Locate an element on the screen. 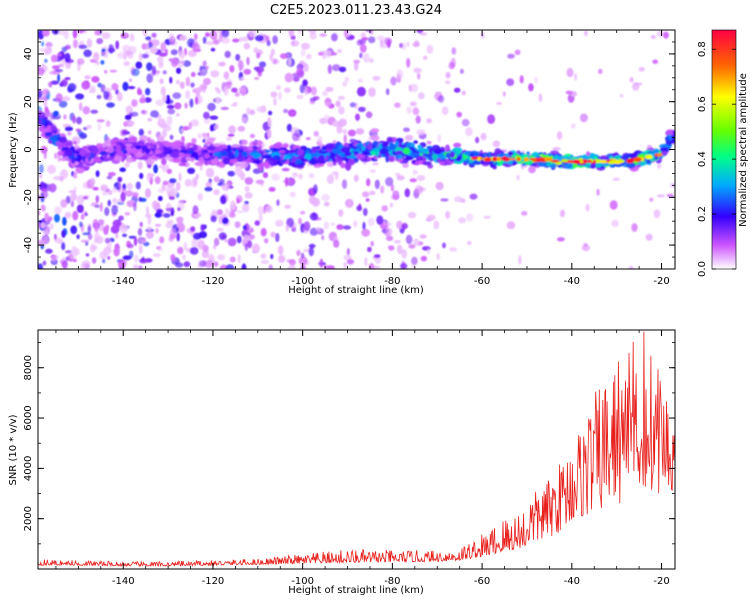  colorbar-gradient is located at coordinates (724, 149).